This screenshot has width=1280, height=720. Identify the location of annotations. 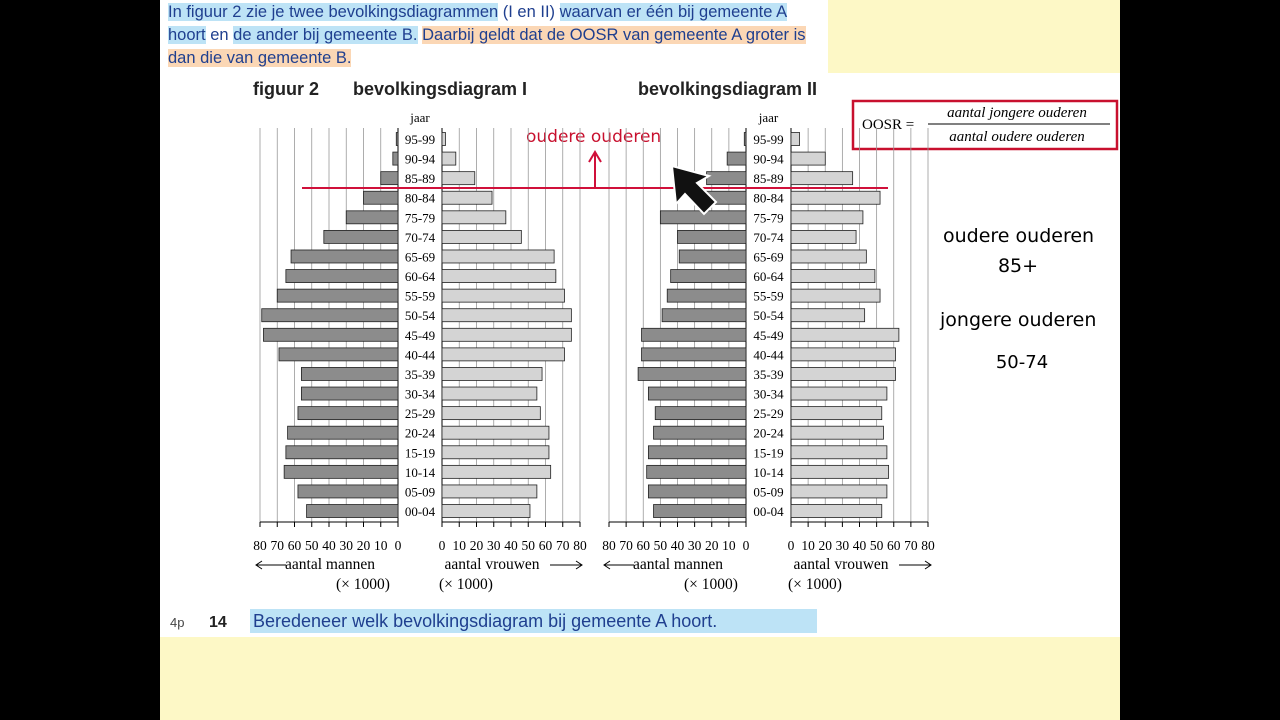
(595, 183).